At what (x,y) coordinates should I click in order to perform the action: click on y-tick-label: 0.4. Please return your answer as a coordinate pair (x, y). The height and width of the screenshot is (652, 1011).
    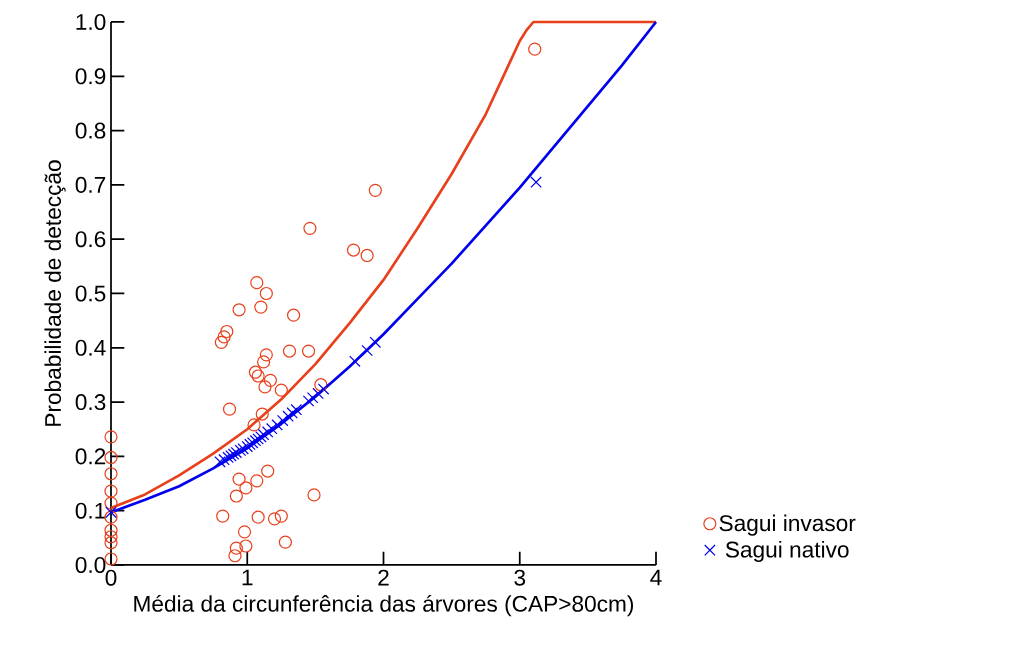
    Looking at the image, I should click on (90, 347).